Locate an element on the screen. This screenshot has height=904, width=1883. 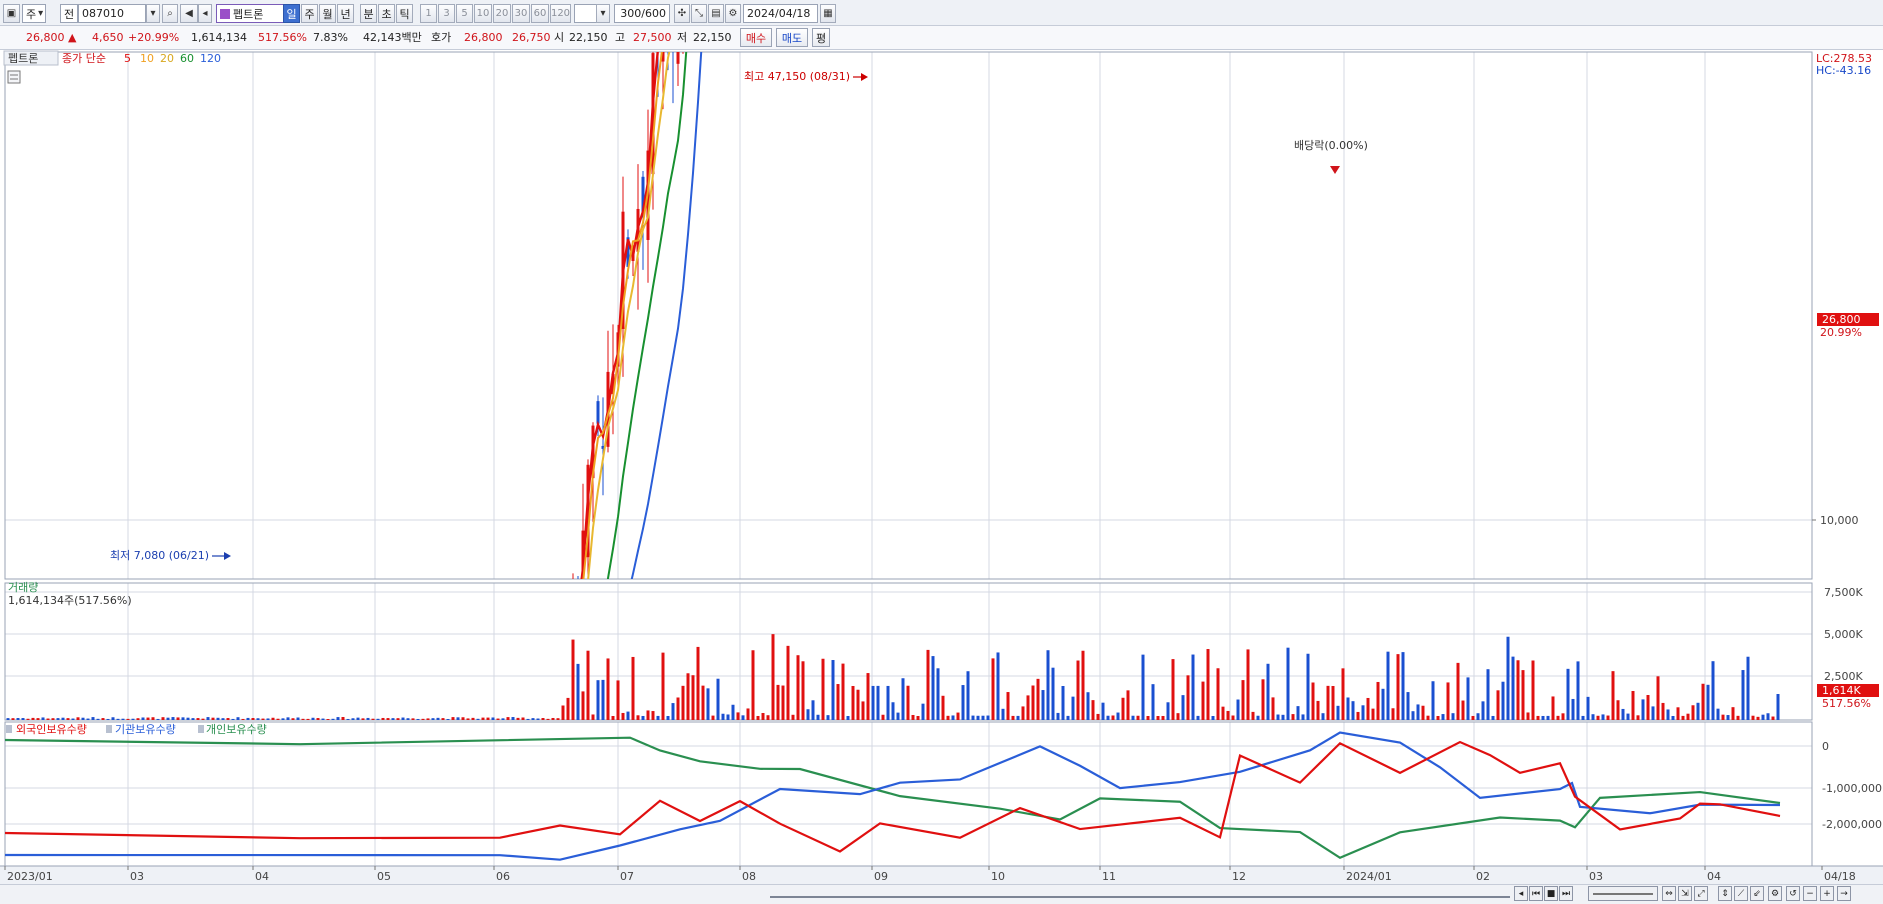
gear-icon: ⚙ is located at coordinates (733, 13).